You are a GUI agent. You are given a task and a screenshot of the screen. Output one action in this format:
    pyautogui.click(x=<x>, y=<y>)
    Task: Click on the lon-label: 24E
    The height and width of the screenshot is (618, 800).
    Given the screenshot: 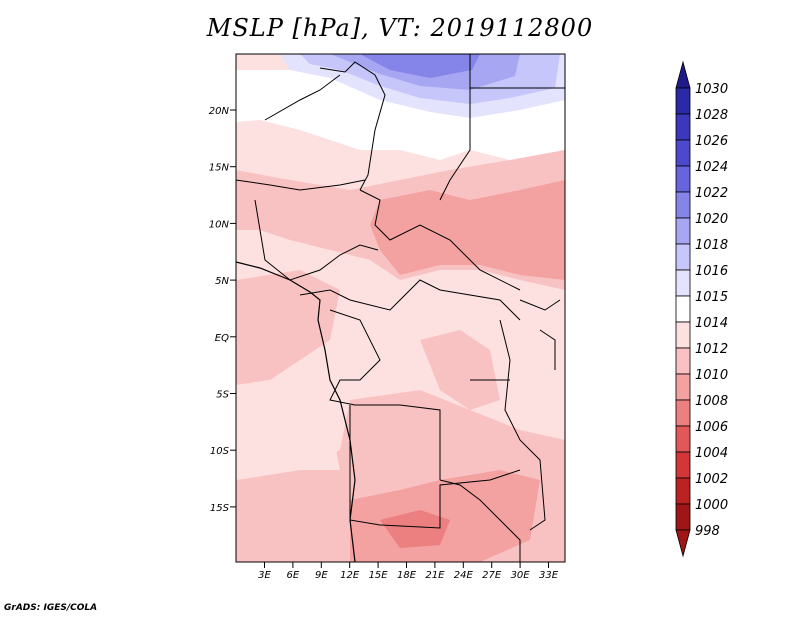 What is the action you would take?
    pyautogui.click(x=464, y=575)
    